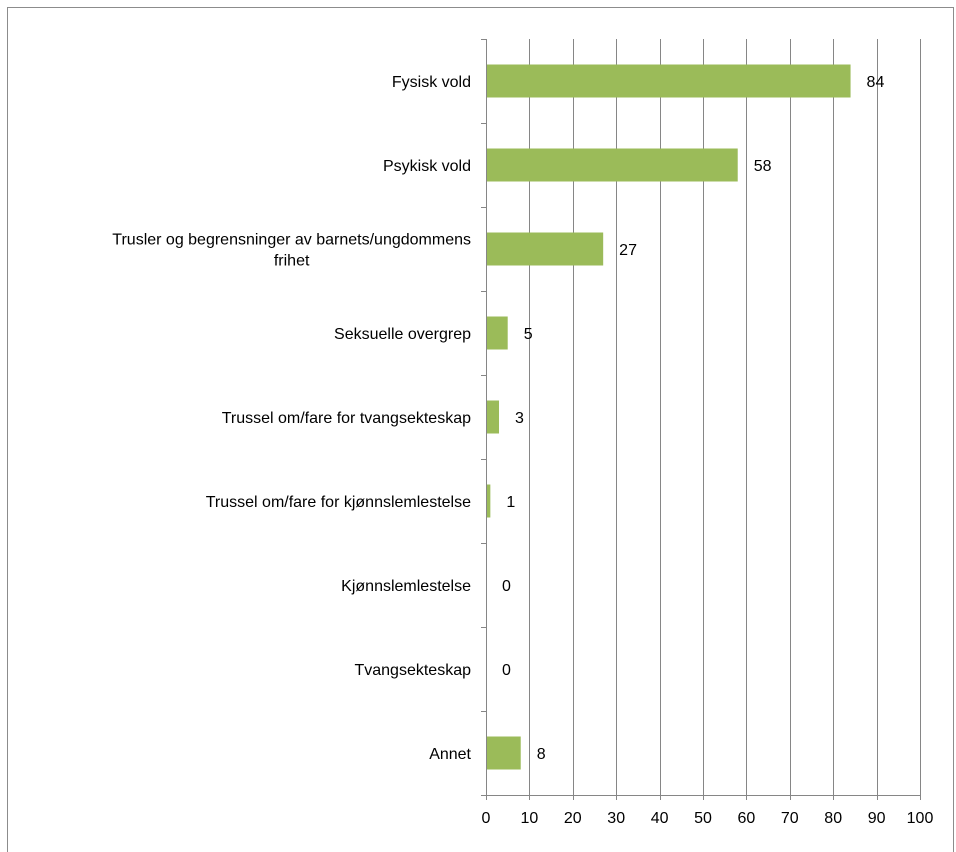 This screenshot has height=852, width=956. Describe the element at coordinates (406, 586) in the screenshot. I see `category-label: Kjønnslemlestelse` at that location.